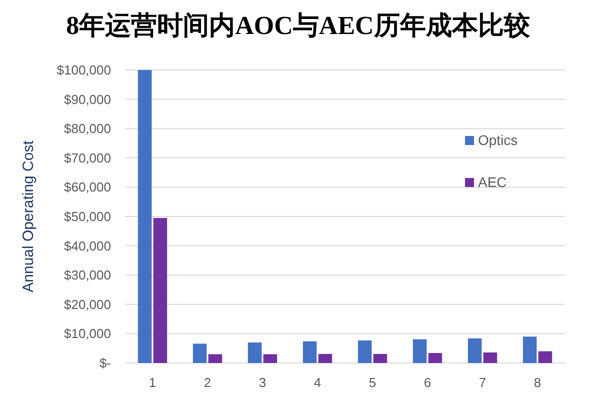 The image size is (596, 394). What do you see at coordinates (87, 128) in the screenshot?
I see `y-tick-label: $80,000` at bounding box center [87, 128].